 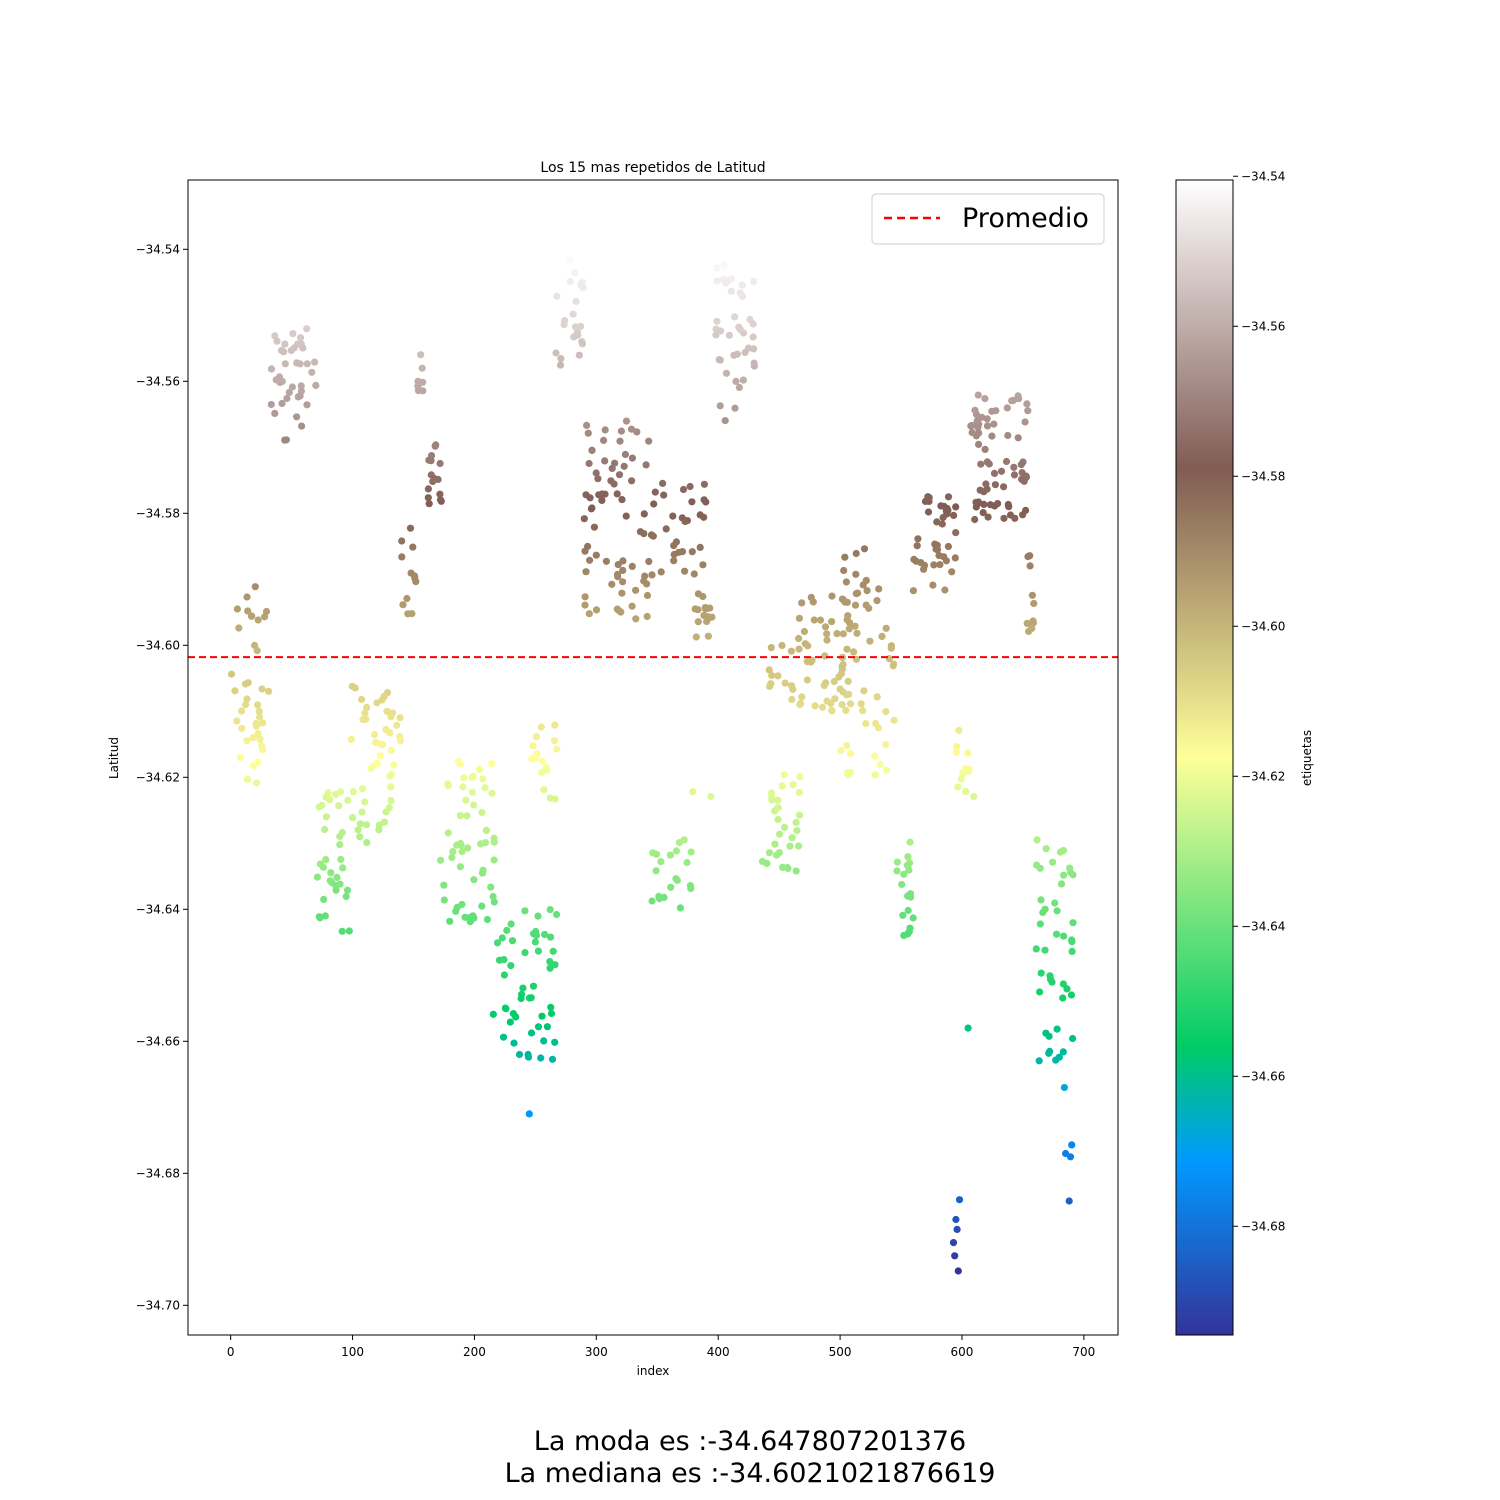 What do you see at coordinates (1263, 776) in the screenshot?
I see `colorbar-tick-label: −34.62` at bounding box center [1263, 776].